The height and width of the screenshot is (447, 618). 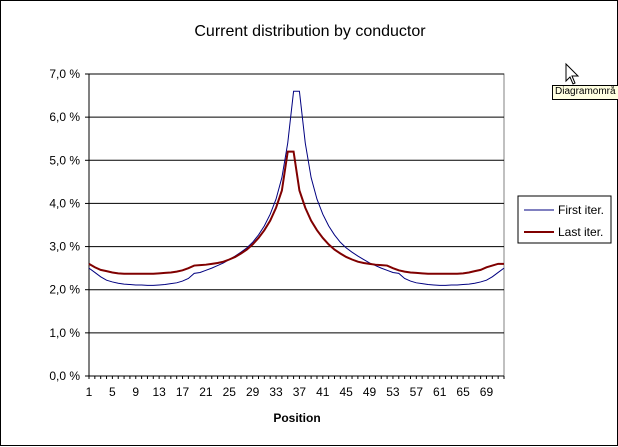 I want to click on y-tick-label: 3,0 %, so click(x=64, y=247).